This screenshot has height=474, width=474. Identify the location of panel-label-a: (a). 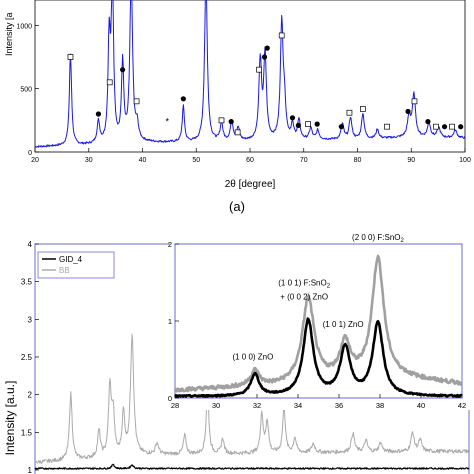
(237, 206).